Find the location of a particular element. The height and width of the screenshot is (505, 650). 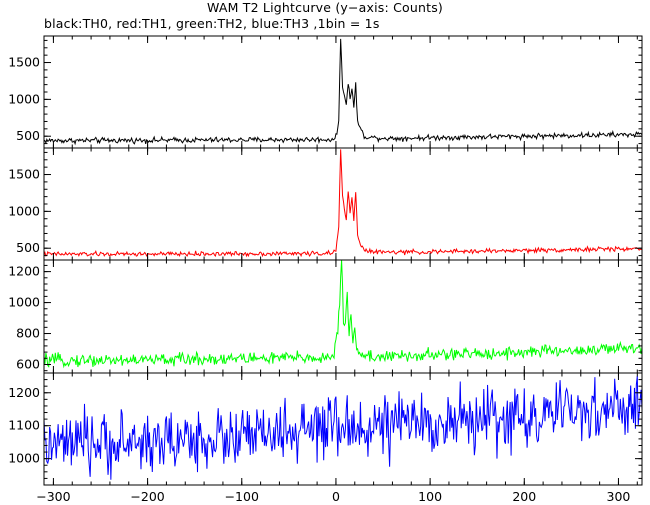

x-tick-label: −100 is located at coordinates (242, 496).